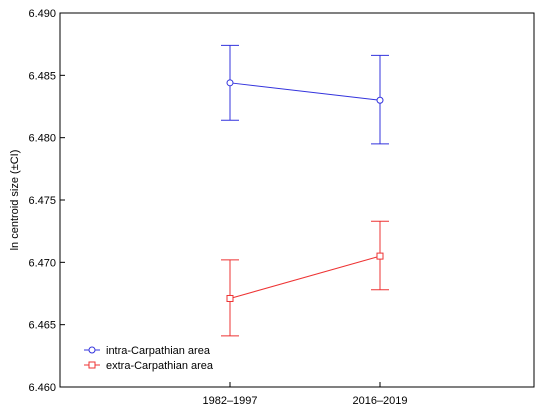 The height and width of the screenshot is (411, 550). What do you see at coordinates (42, 326) in the screenshot?
I see `y-tick-label: 6.465` at bounding box center [42, 326].